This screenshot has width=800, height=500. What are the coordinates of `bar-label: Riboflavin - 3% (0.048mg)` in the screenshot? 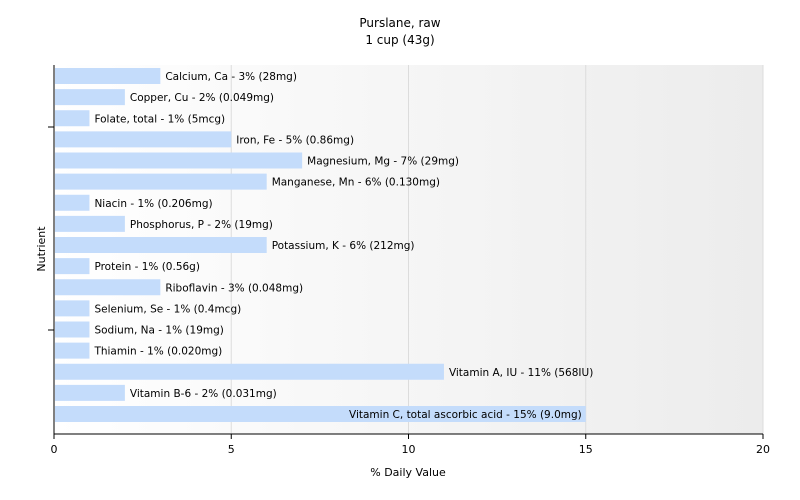 It's located at (234, 288).